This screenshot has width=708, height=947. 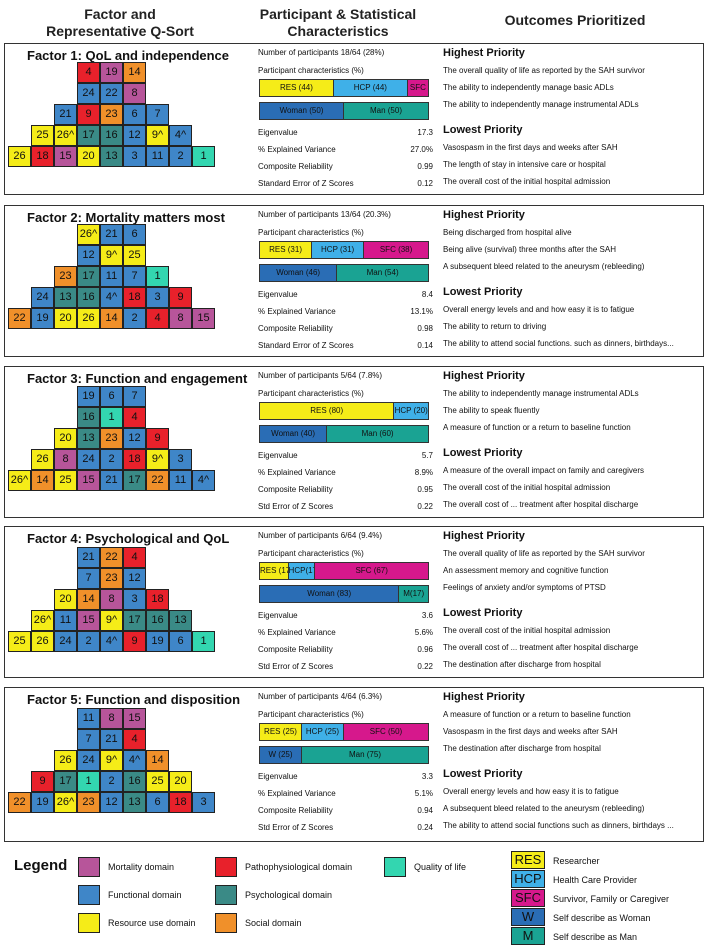 I want to click on q-sort-cell: 14, so click(x=42, y=480).